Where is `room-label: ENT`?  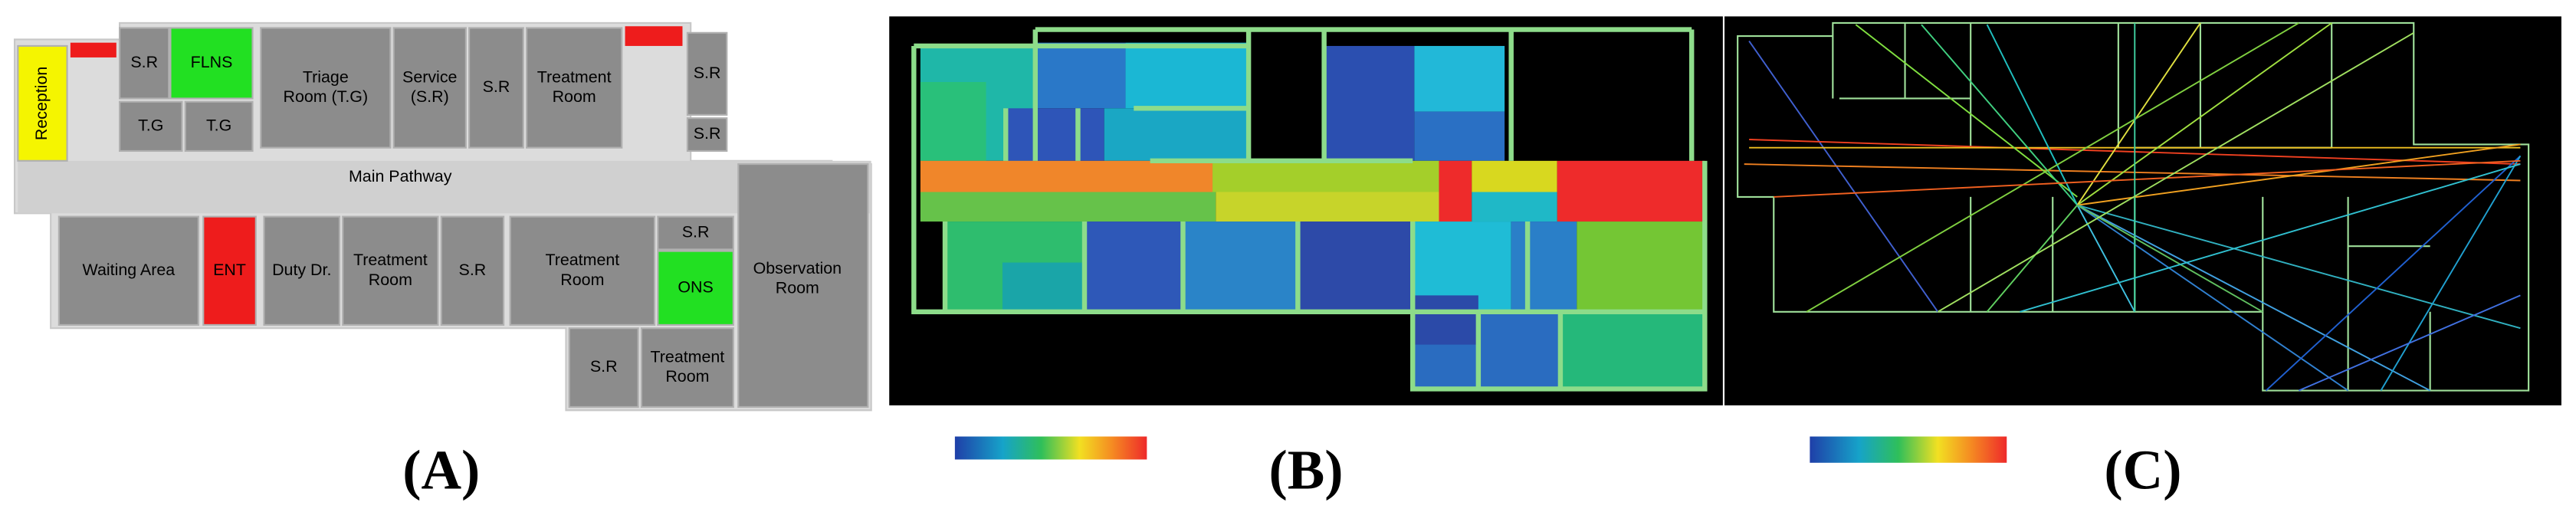 room-label: ENT is located at coordinates (229, 270).